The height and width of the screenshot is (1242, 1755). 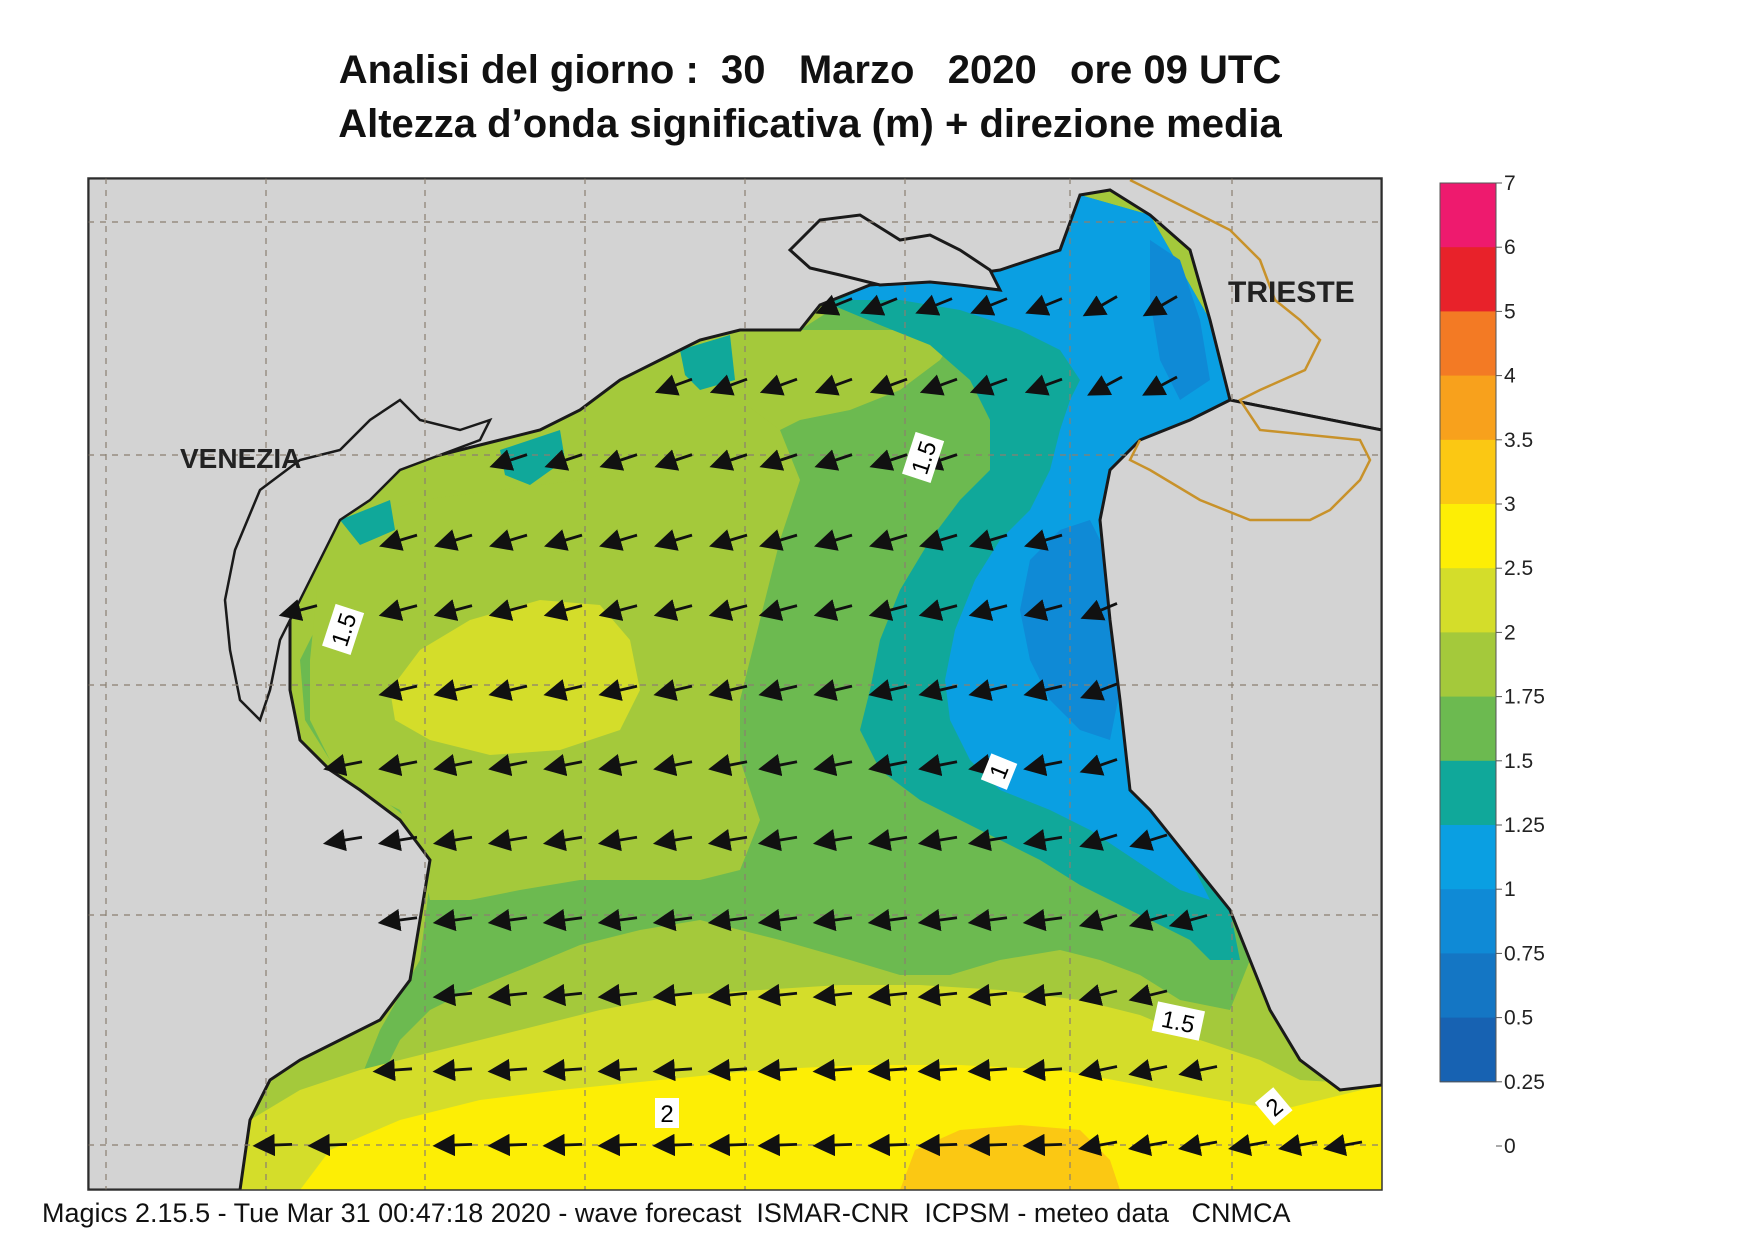 I want to click on colorbar-tick-label: 0.5, so click(x=1518, y=1018).